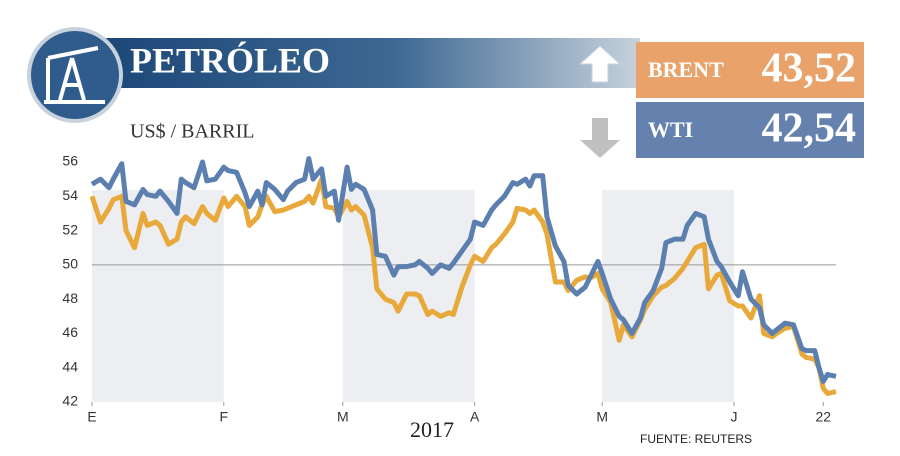  I want to click on x-tick-label: F, so click(224, 417).